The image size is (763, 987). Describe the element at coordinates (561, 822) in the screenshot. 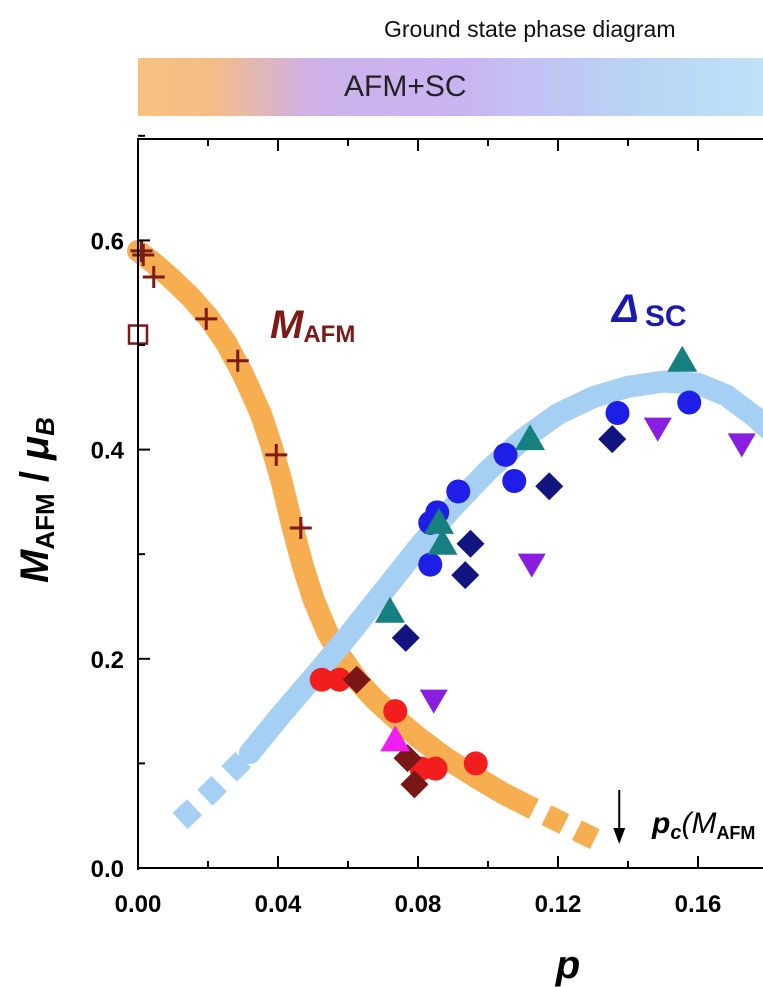

I see `trend-curve-1-dashed` at that location.